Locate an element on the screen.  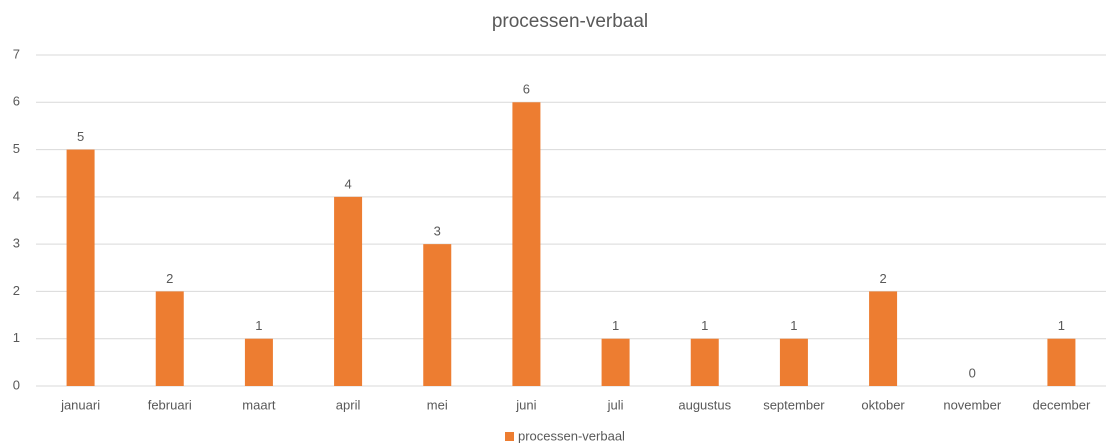
x-tick-label: januari is located at coordinates (80, 404).